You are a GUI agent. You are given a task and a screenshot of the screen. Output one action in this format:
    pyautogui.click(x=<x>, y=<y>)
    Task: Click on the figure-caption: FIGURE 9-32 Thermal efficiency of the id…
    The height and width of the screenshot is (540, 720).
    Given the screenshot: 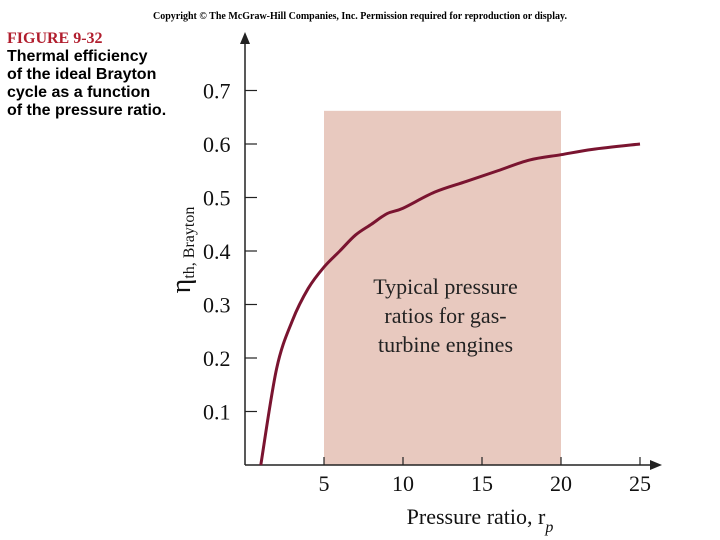 What is the action you would take?
    pyautogui.click(x=87, y=75)
    